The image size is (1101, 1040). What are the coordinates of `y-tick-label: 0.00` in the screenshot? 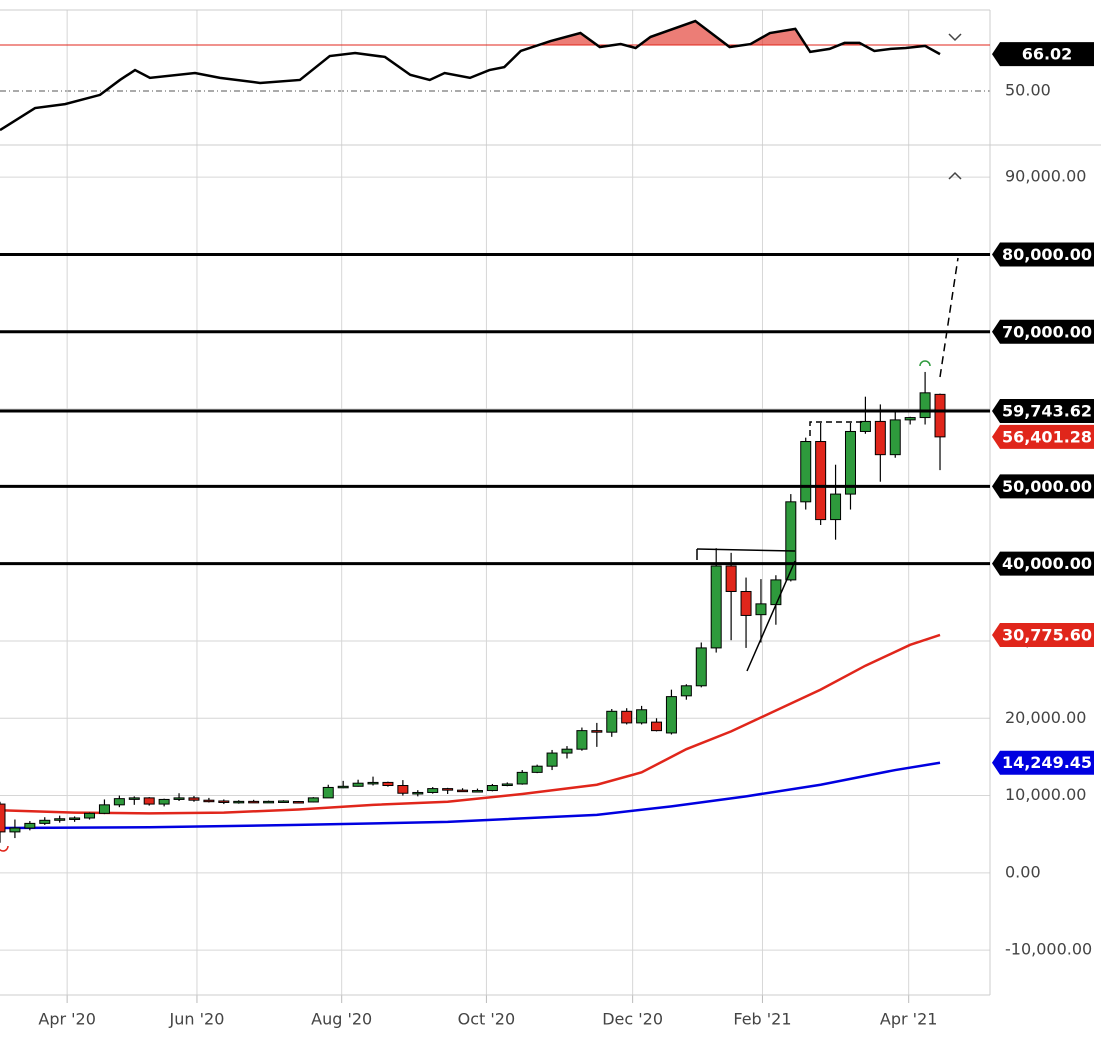 It's located at (1023, 871).